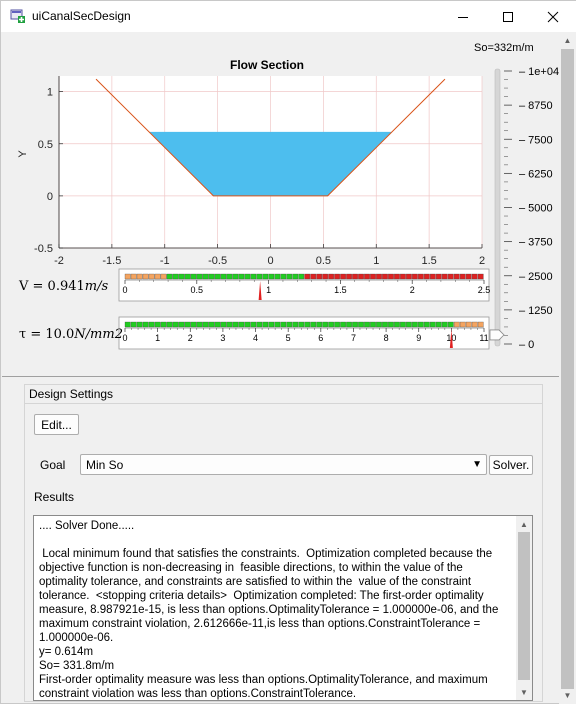 The width and height of the screenshot is (576, 704). Describe the element at coordinates (524, 524) in the screenshot. I see `scroll-up-icon: ▲` at that location.